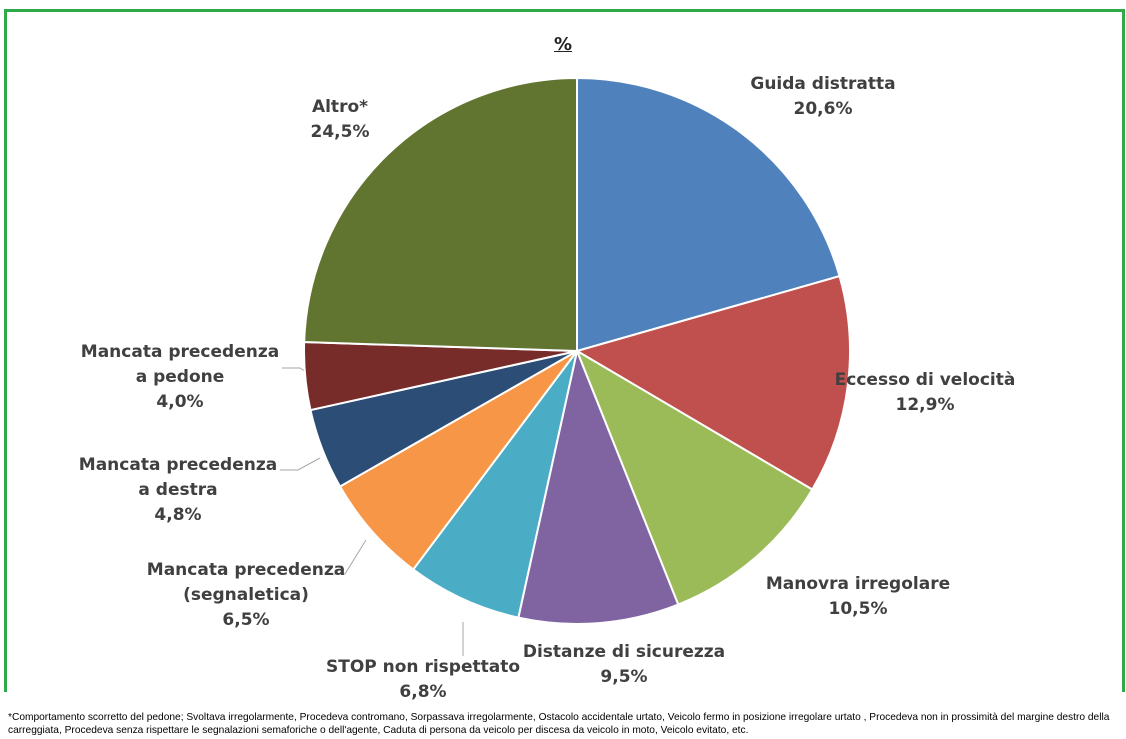 This screenshot has height=739, width=1126. What do you see at coordinates (246, 582) in the screenshot?
I see `category-label: Mancata precedenza (segnaletica)` at bounding box center [246, 582].